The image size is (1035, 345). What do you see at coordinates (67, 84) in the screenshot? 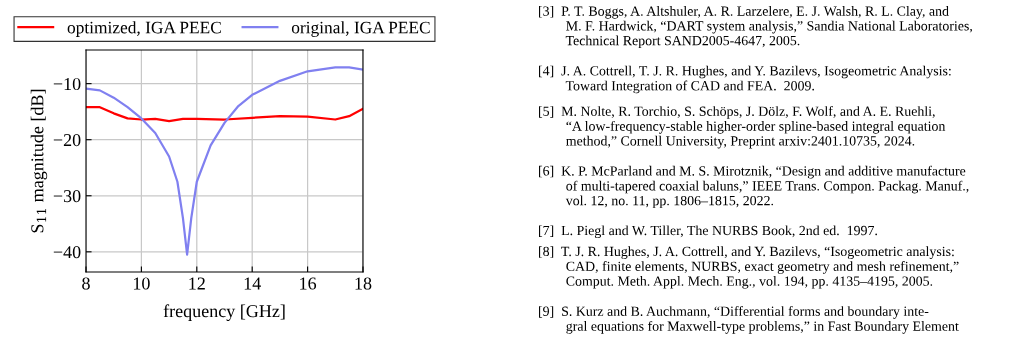
I see `y-tick-label: −10` at bounding box center [67, 84].